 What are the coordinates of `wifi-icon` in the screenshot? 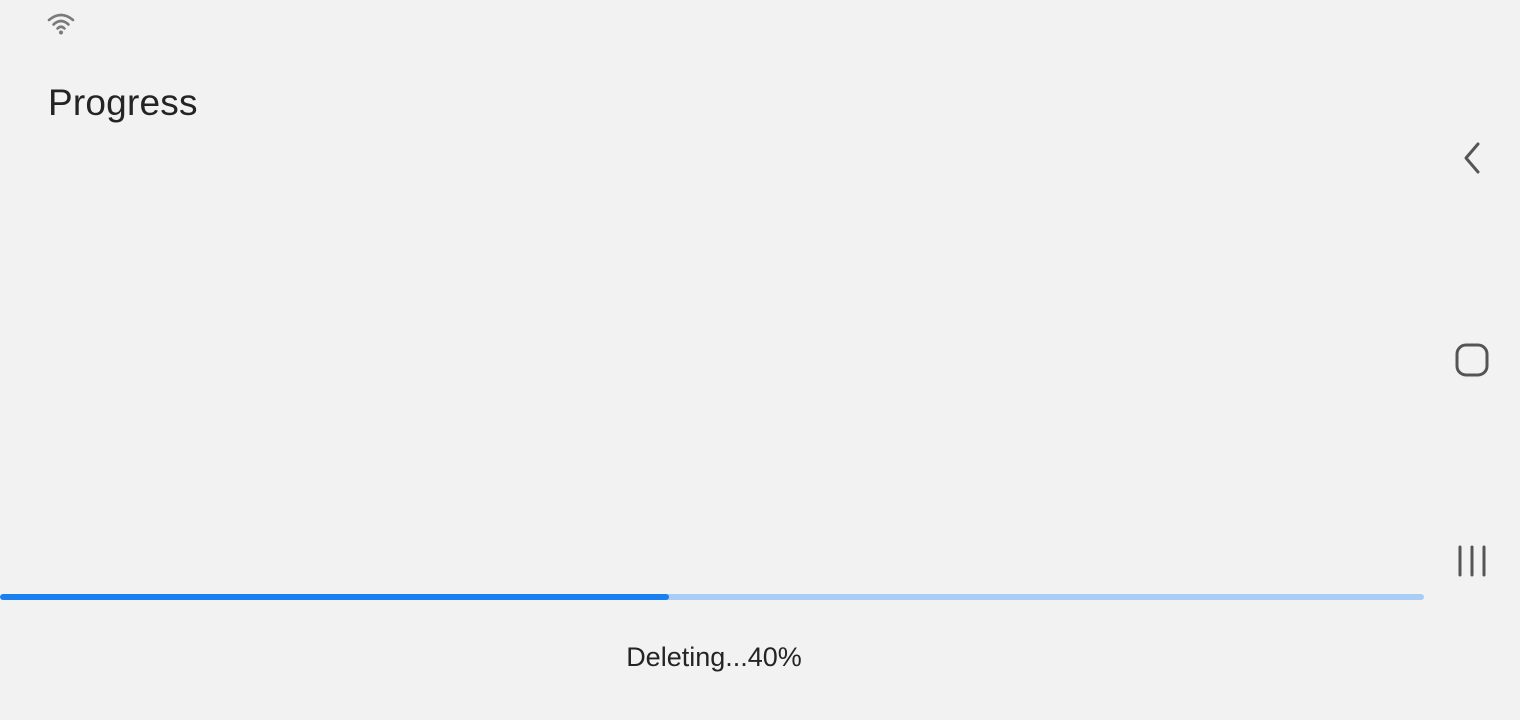 It's located at (61, 24).